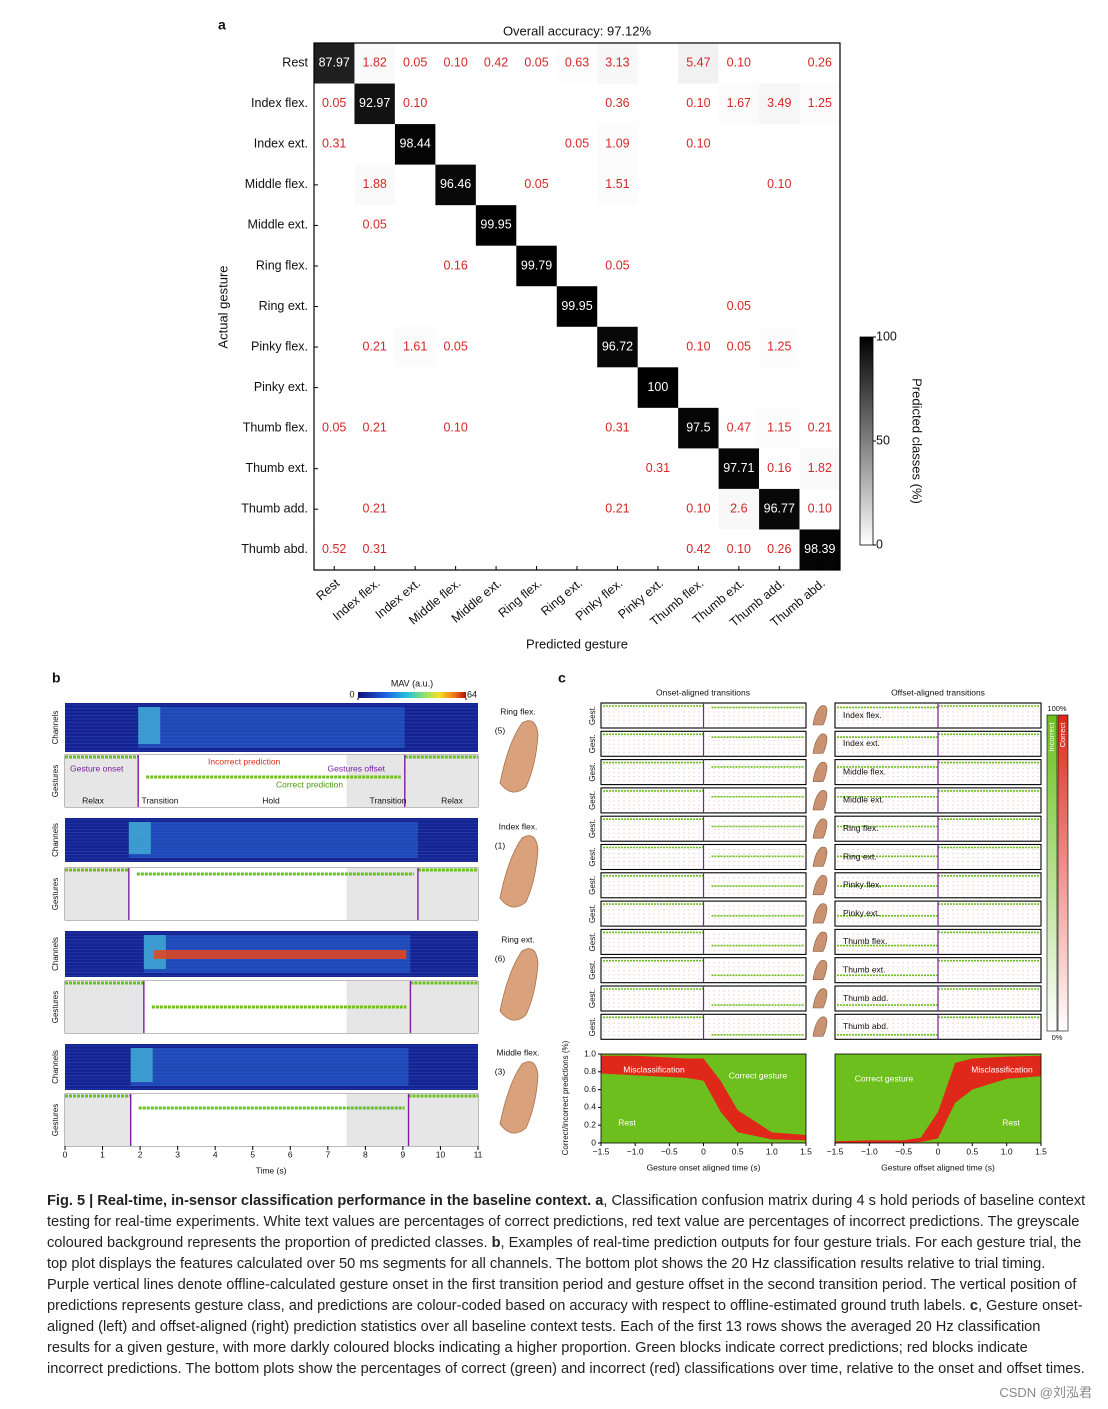 The image size is (1108, 1409). Describe the element at coordinates (222, 306) in the screenshot. I see `y-axis-label: Actual gesture` at that location.